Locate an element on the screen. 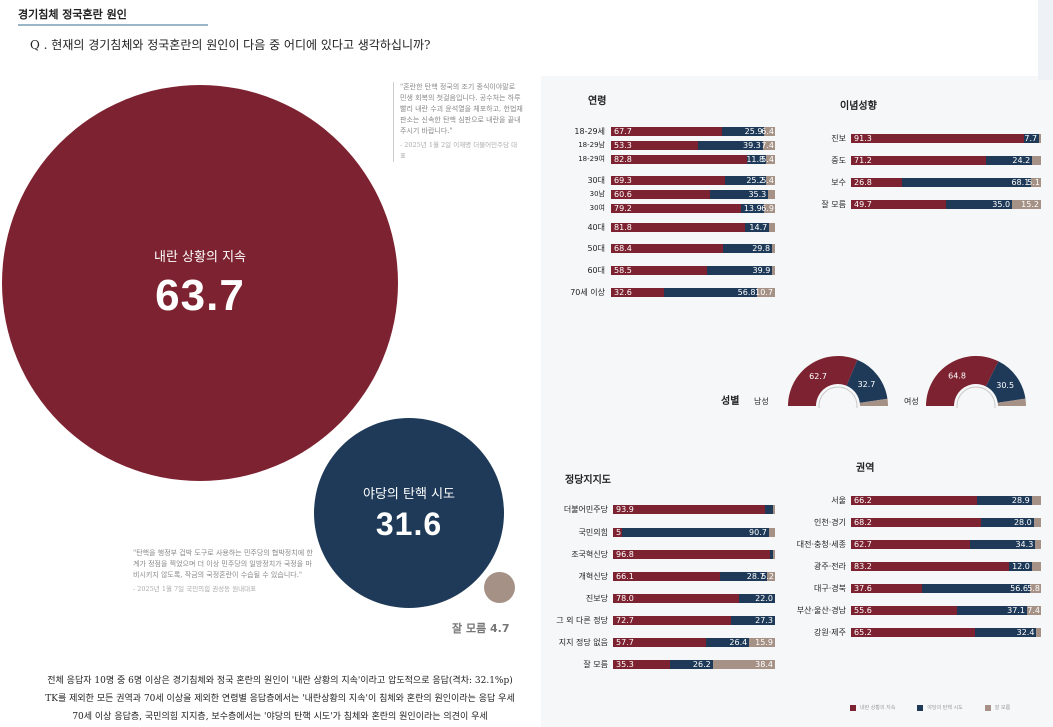  stacked-bar: 72.7 27.3 is located at coordinates (694, 620).